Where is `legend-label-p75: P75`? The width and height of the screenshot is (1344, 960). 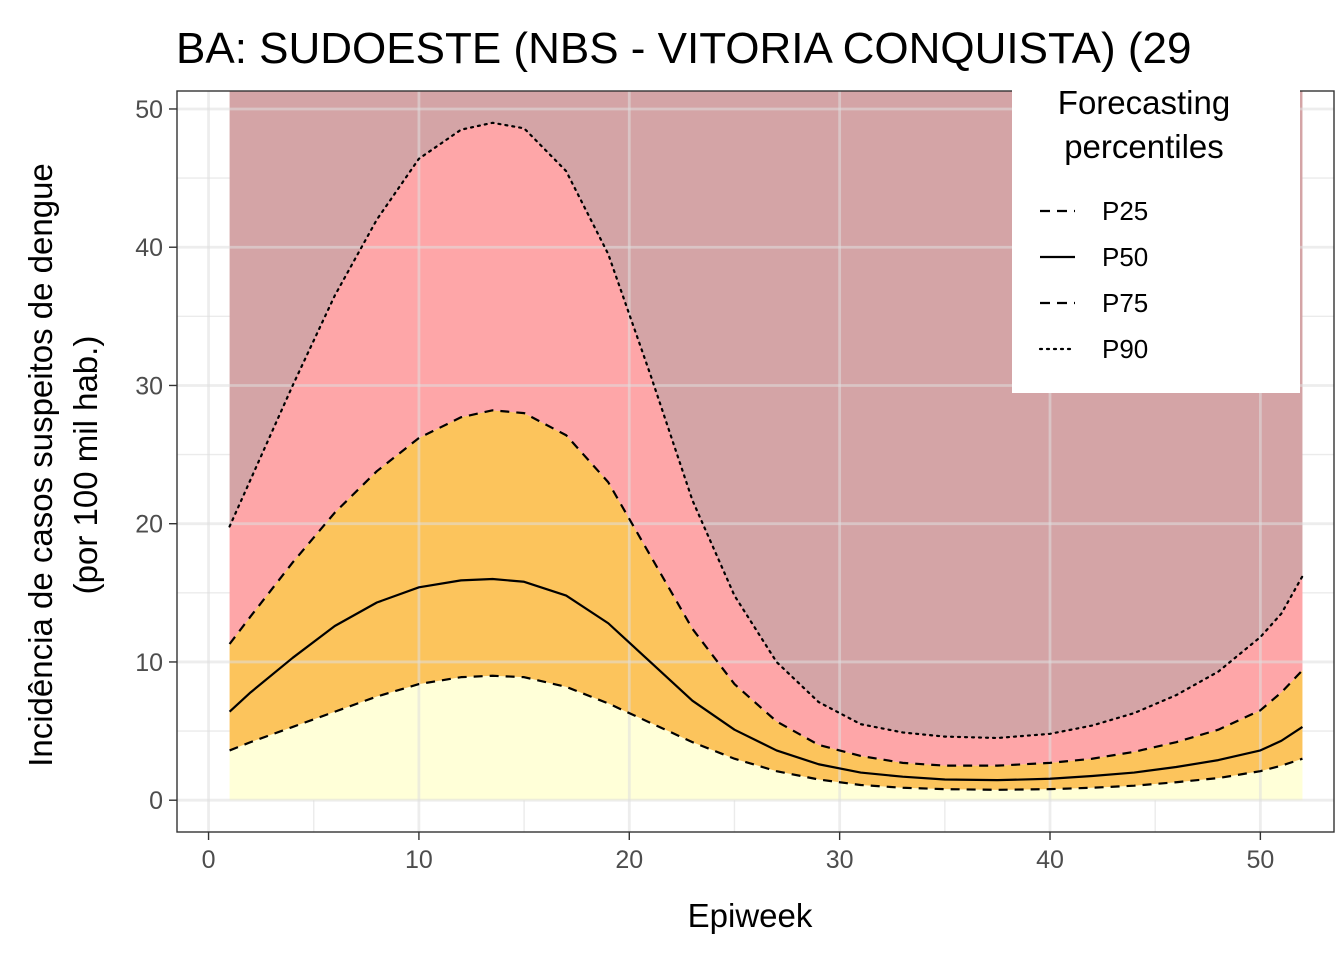 legend-label-p75: P75 is located at coordinates (1125, 303).